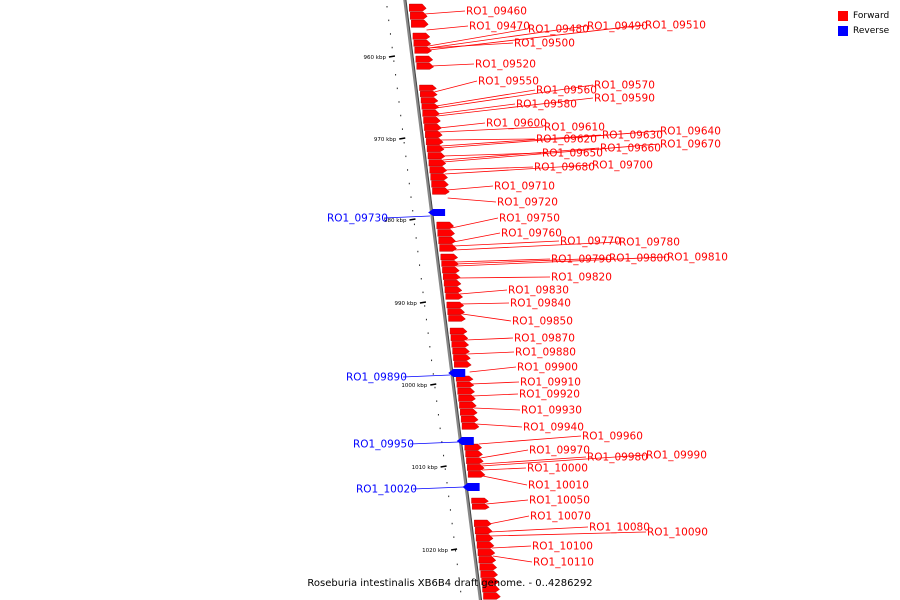 The width and height of the screenshot is (900, 600). I want to click on gene-label-ro1_09520: RO1_09520, so click(505, 65).